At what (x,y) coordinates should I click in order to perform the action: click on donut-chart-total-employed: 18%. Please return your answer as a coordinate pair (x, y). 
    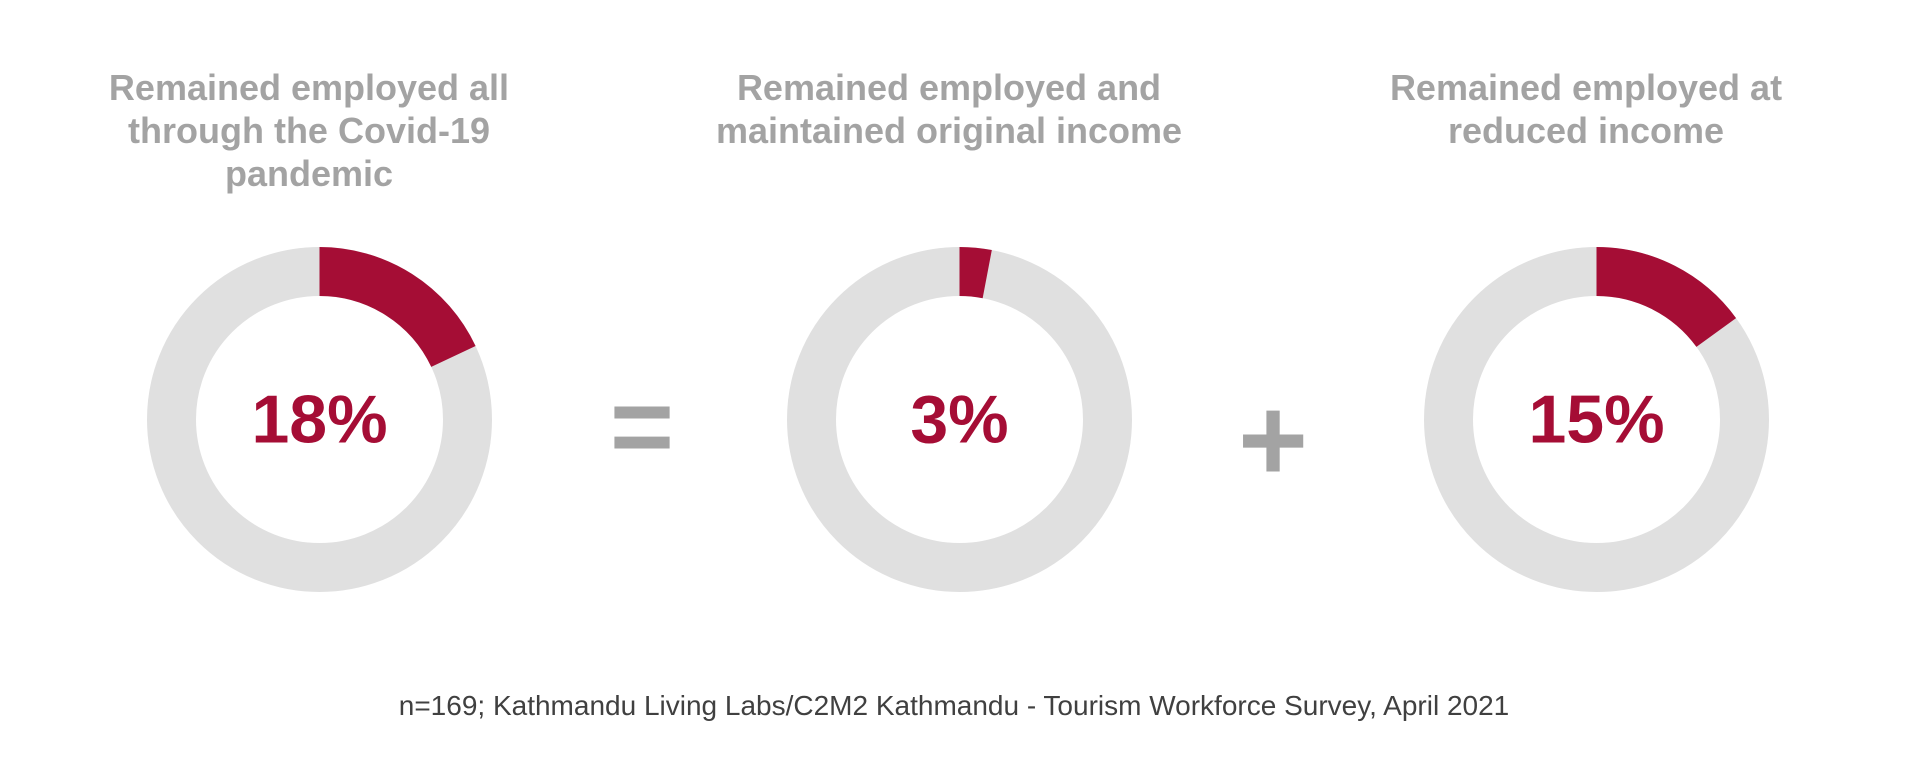
    Looking at the image, I should click on (319, 419).